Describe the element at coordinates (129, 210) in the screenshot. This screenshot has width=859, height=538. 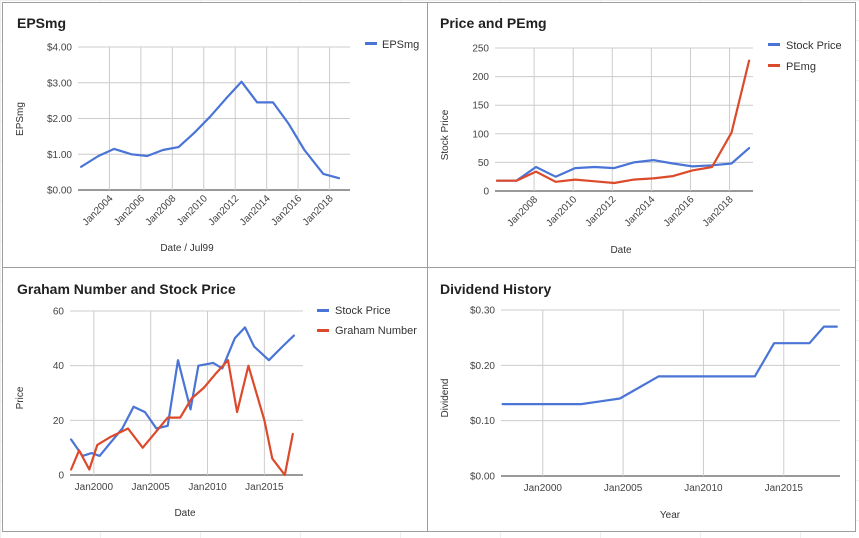
I see `x-tick-label: Jan2006` at that location.